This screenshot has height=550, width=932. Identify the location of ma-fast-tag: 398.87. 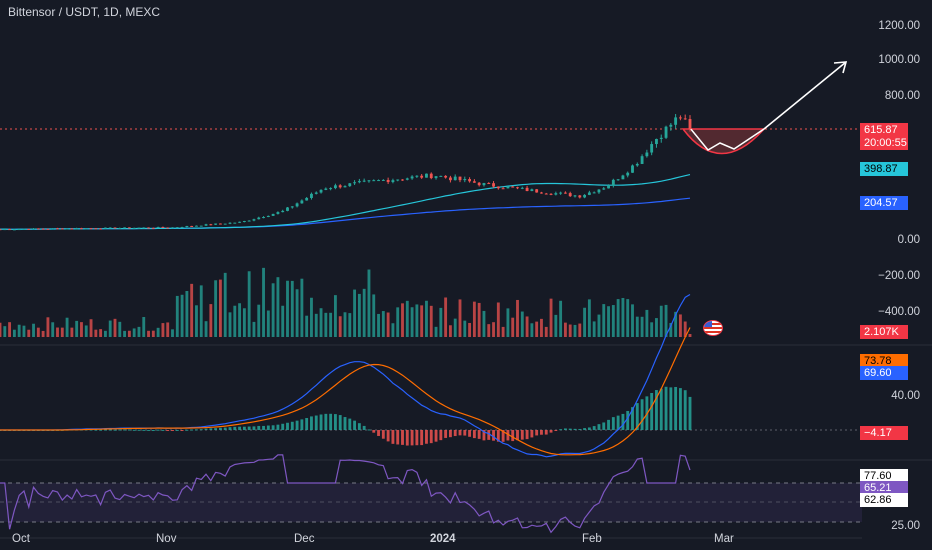
(884, 169).